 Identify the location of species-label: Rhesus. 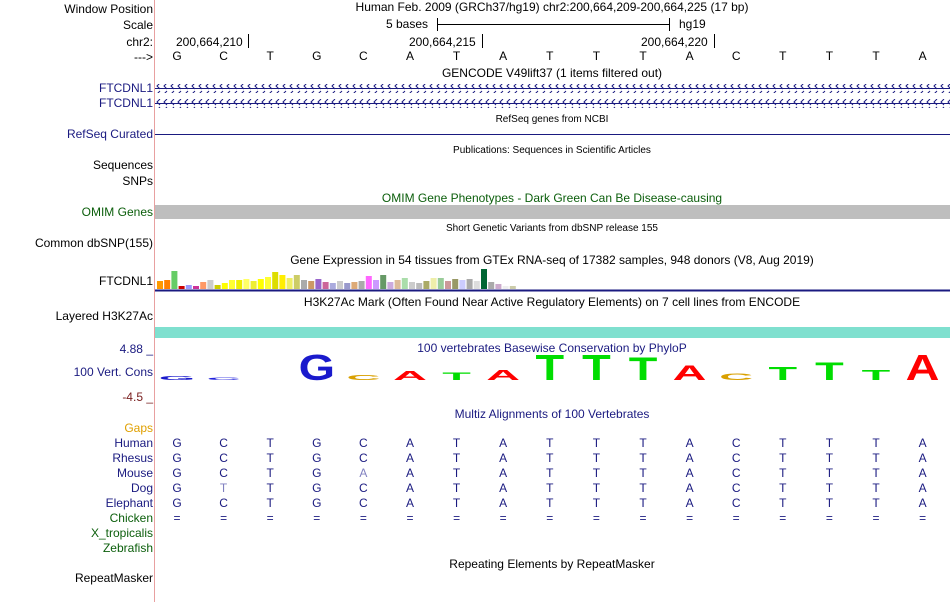
(132, 458).